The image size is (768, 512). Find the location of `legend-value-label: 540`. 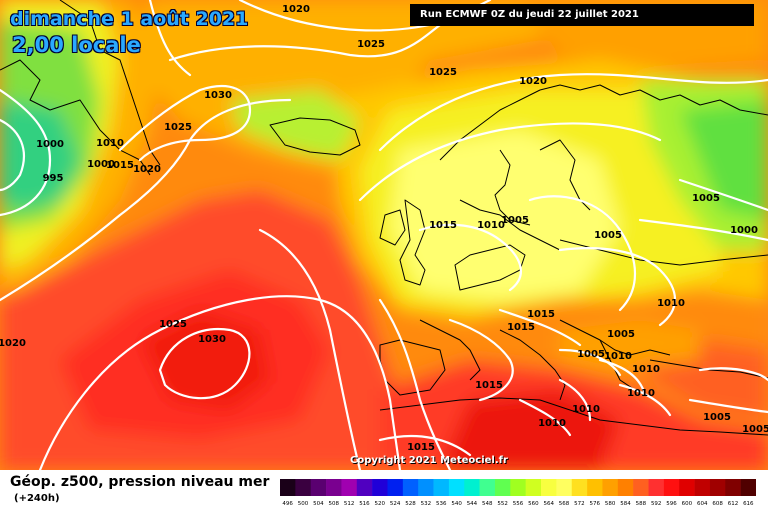

legend-value-label: 540 is located at coordinates (456, 504).